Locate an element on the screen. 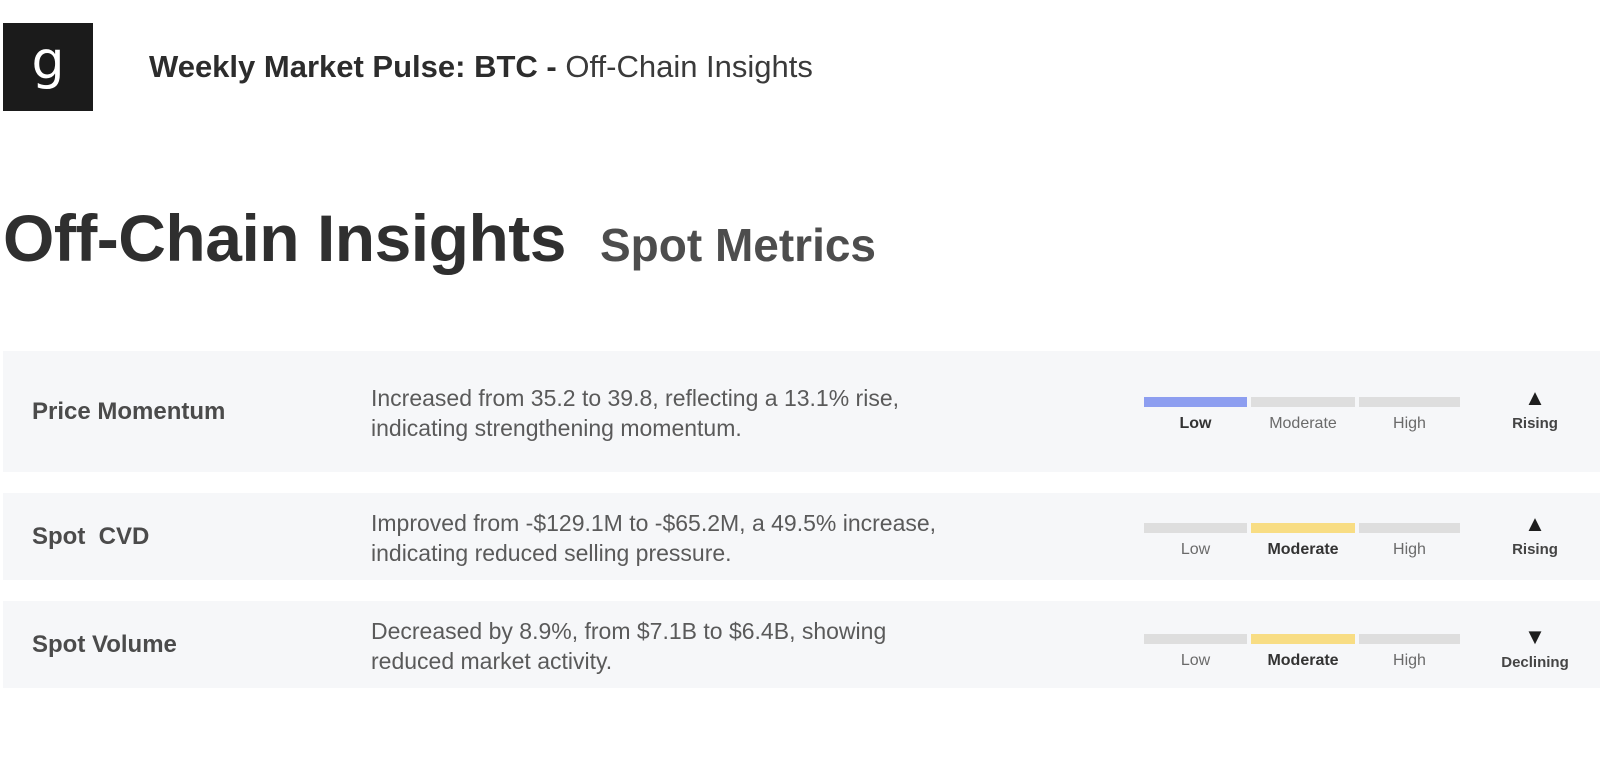 The image size is (1600, 778). trend-indicator: ▼ Declining is located at coordinates (1535, 648).